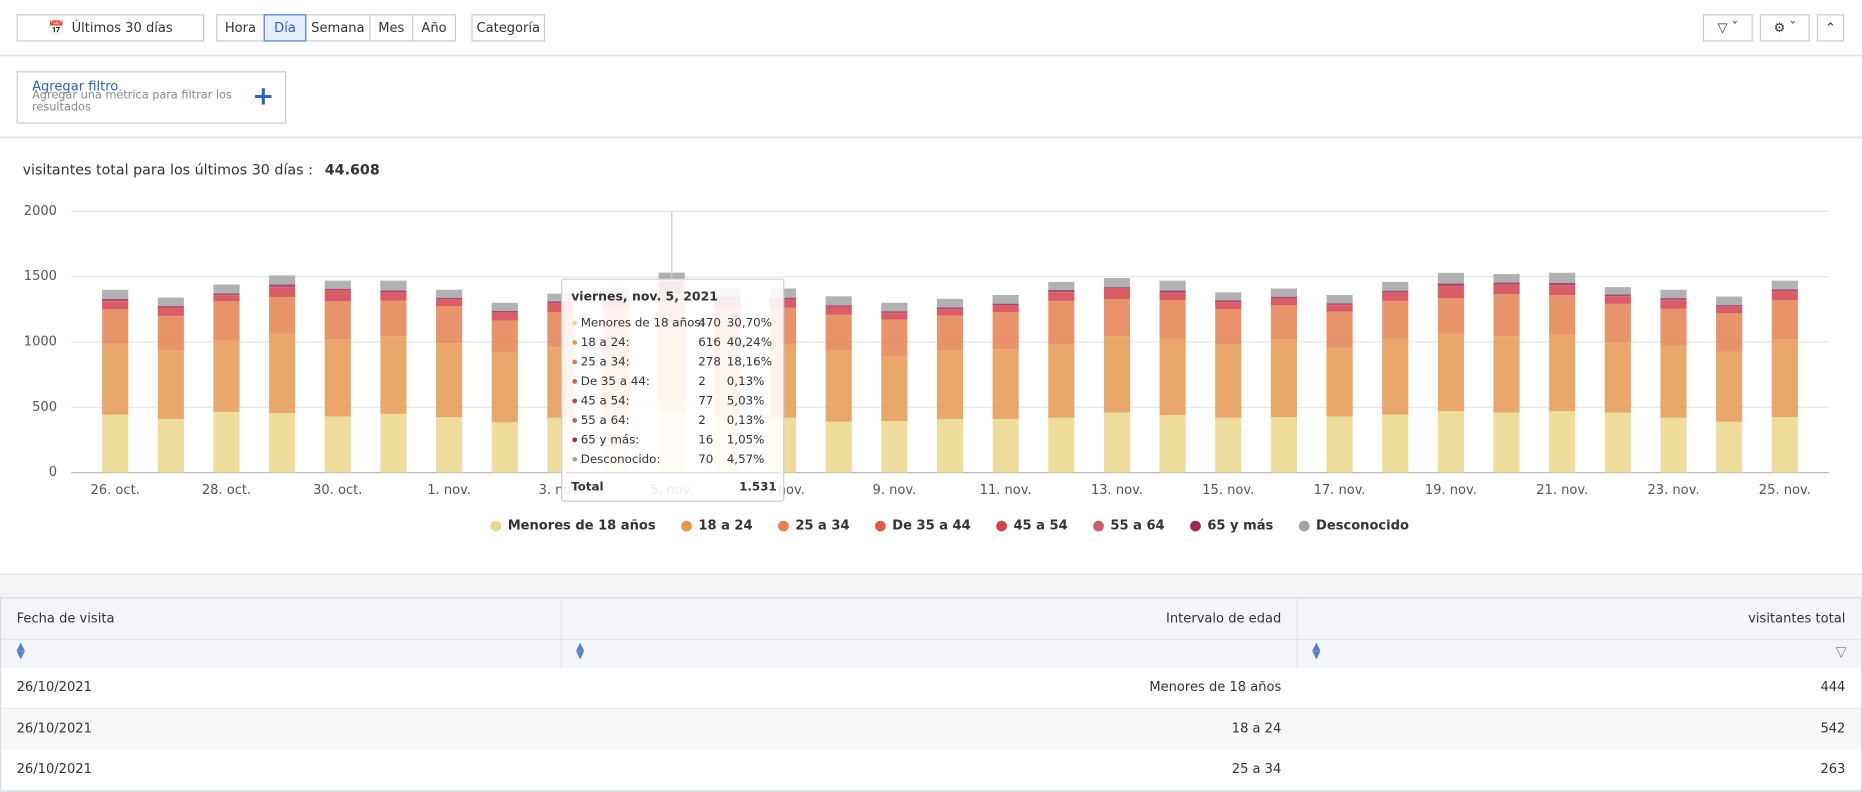 The image size is (1862, 792). Describe the element at coordinates (1362, 526) in the screenshot. I see `legend-label: Desconocido` at that location.